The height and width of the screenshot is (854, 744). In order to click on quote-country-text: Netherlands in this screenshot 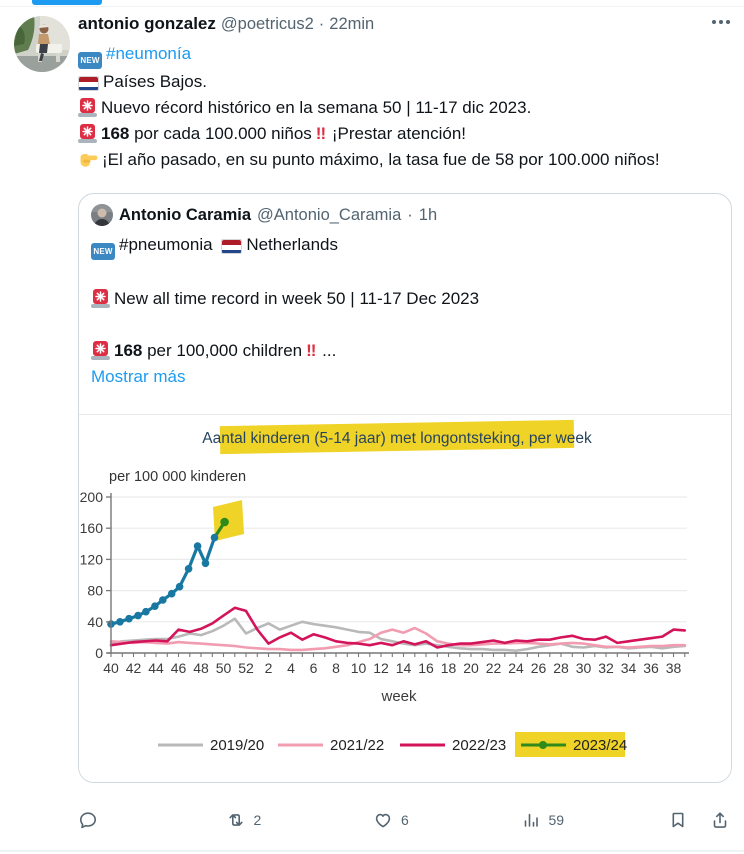, I will do `click(292, 244)`.